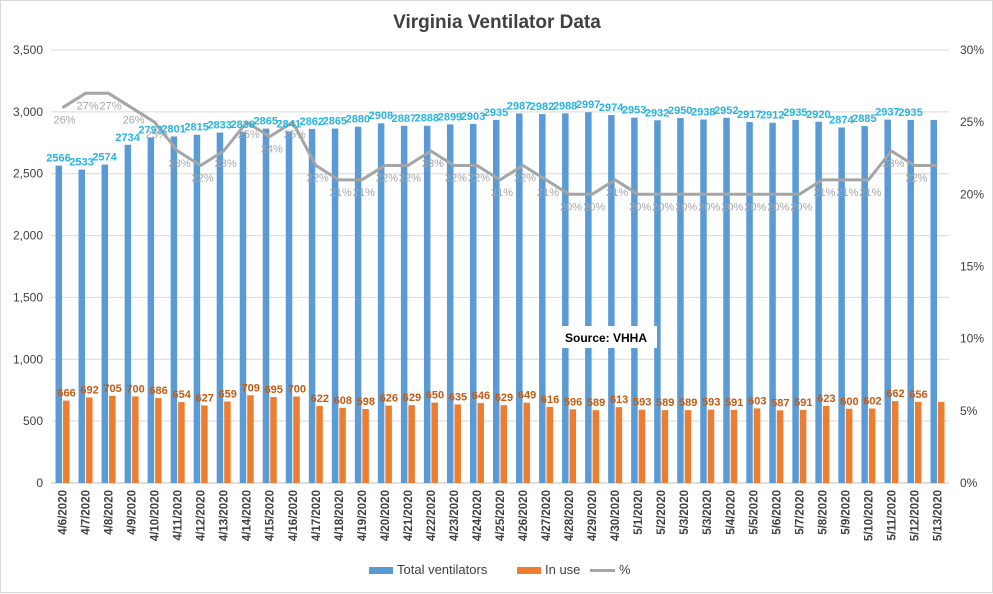 Image resolution: width=993 pixels, height=594 pixels. What do you see at coordinates (972, 122) in the screenshot?
I see `y-right-tick-label: 25%` at bounding box center [972, 122].